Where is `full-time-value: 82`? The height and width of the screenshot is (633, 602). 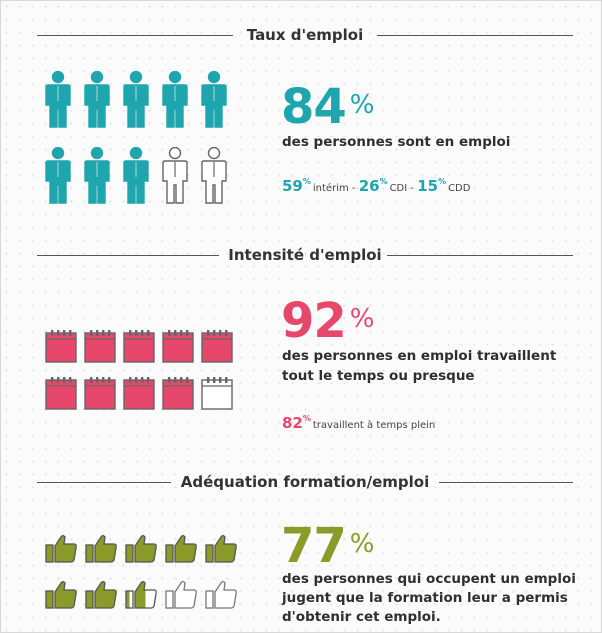 full-time-value: 82 is located at coordinates (292, 423).